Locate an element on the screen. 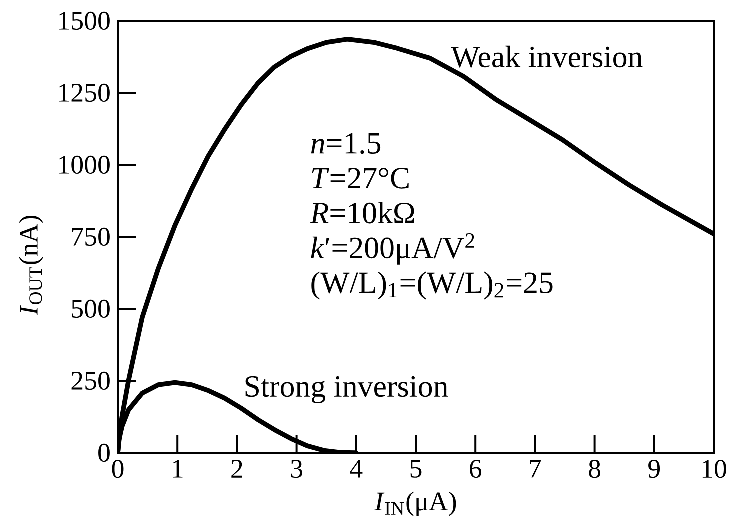  annotation: n=1.5 is located at coordinates (346, 143).